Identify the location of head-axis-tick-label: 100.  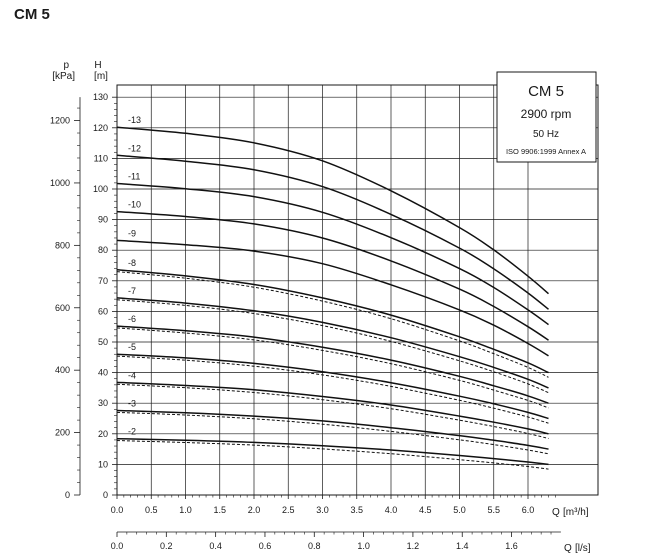
(100, 189).